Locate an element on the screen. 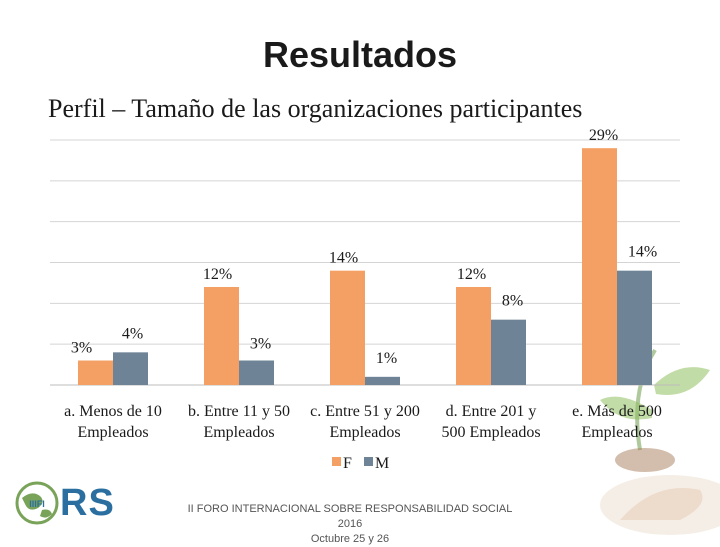 The image size is (720, 547). globe-icon: IIIFI is located at coordinates (37, 503).